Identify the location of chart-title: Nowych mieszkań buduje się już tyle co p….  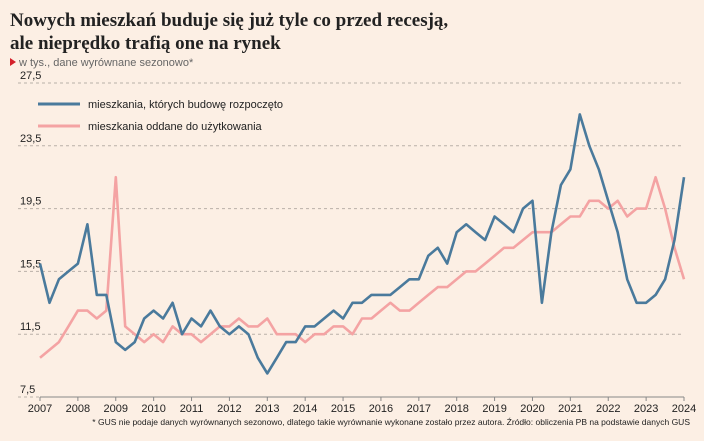
(229, 20).